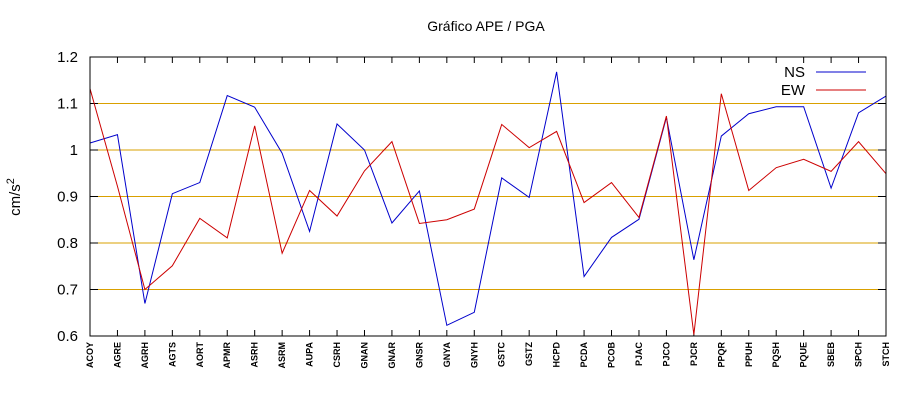  What do you see at coordinates (694, 354) in the screenshot?
I see `x-tick-label: PJCR` at bounding box center [694, 354].